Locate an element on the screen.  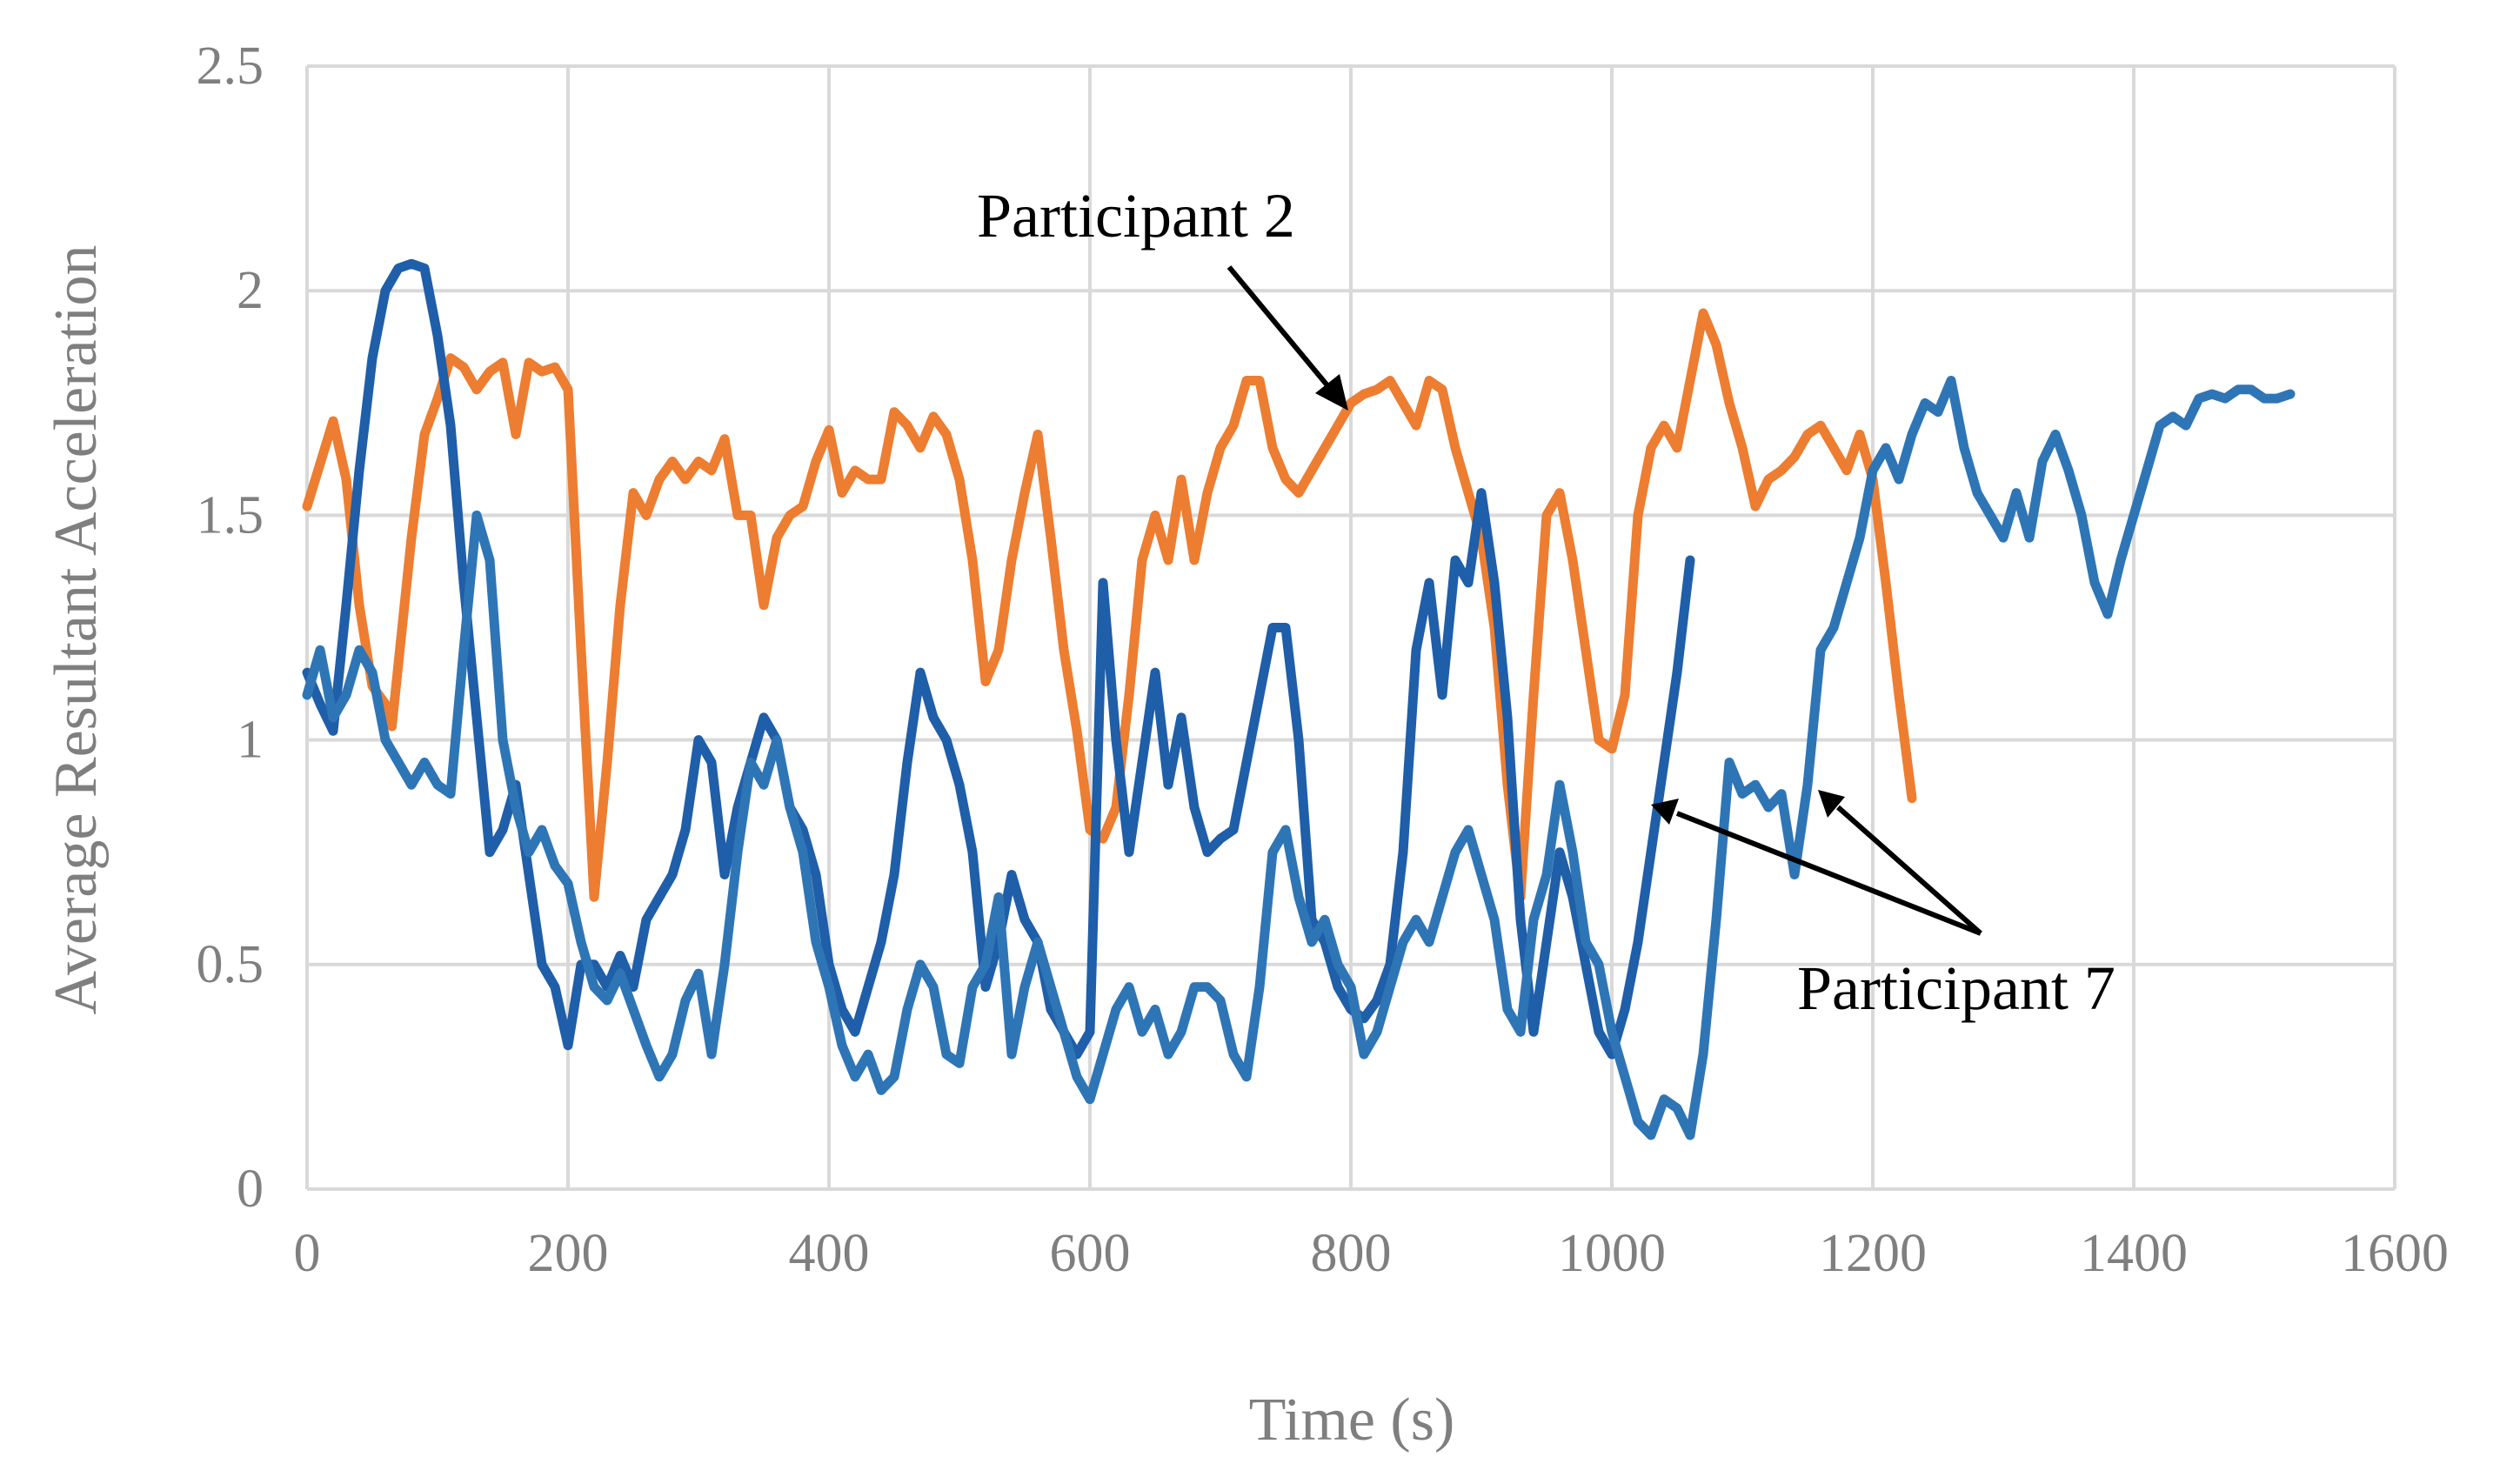
y-tick-label: 2.5 is located at coordinates (230, 66).